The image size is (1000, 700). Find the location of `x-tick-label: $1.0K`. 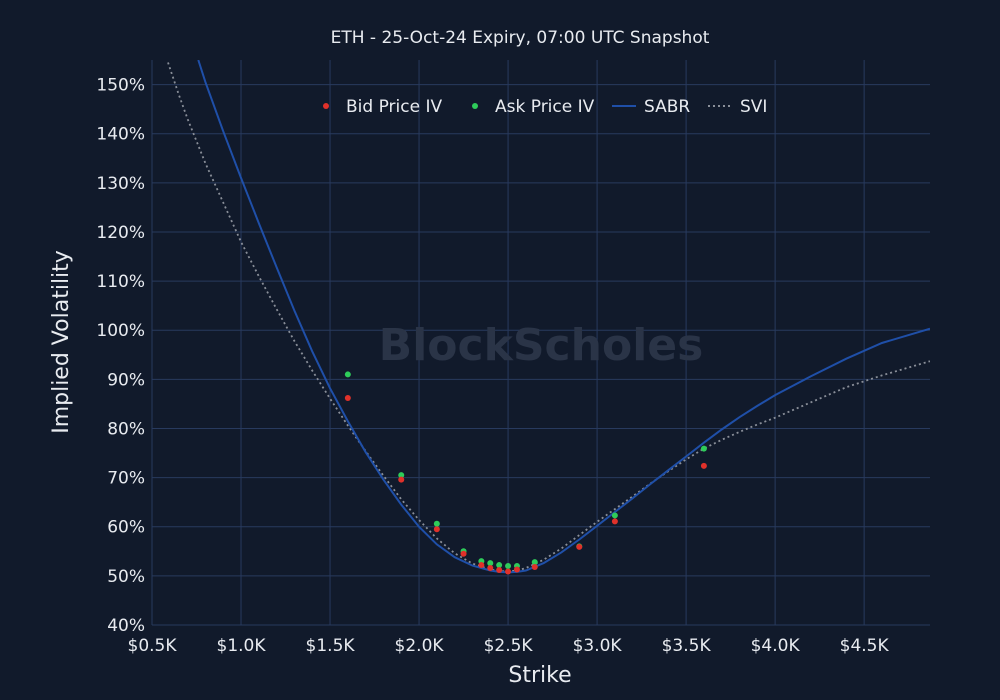

x-tick-label: $1.0K is located at coordinates (242, 646).